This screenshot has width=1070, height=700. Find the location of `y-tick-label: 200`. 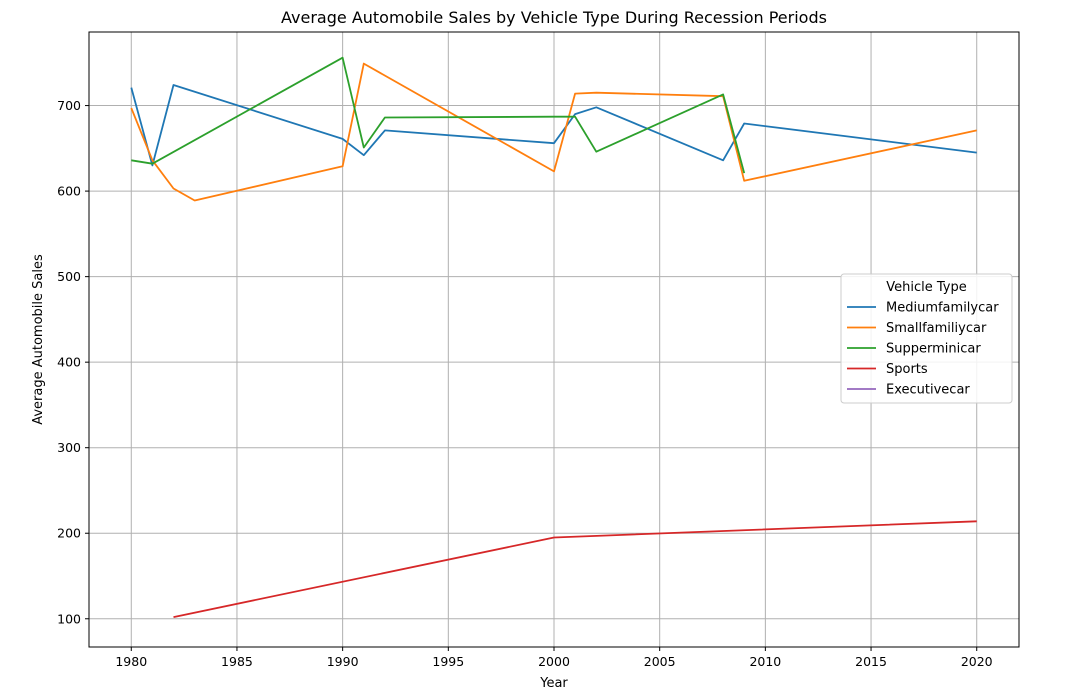

y-tick-label: 200 is located at coordinates (69, 533).